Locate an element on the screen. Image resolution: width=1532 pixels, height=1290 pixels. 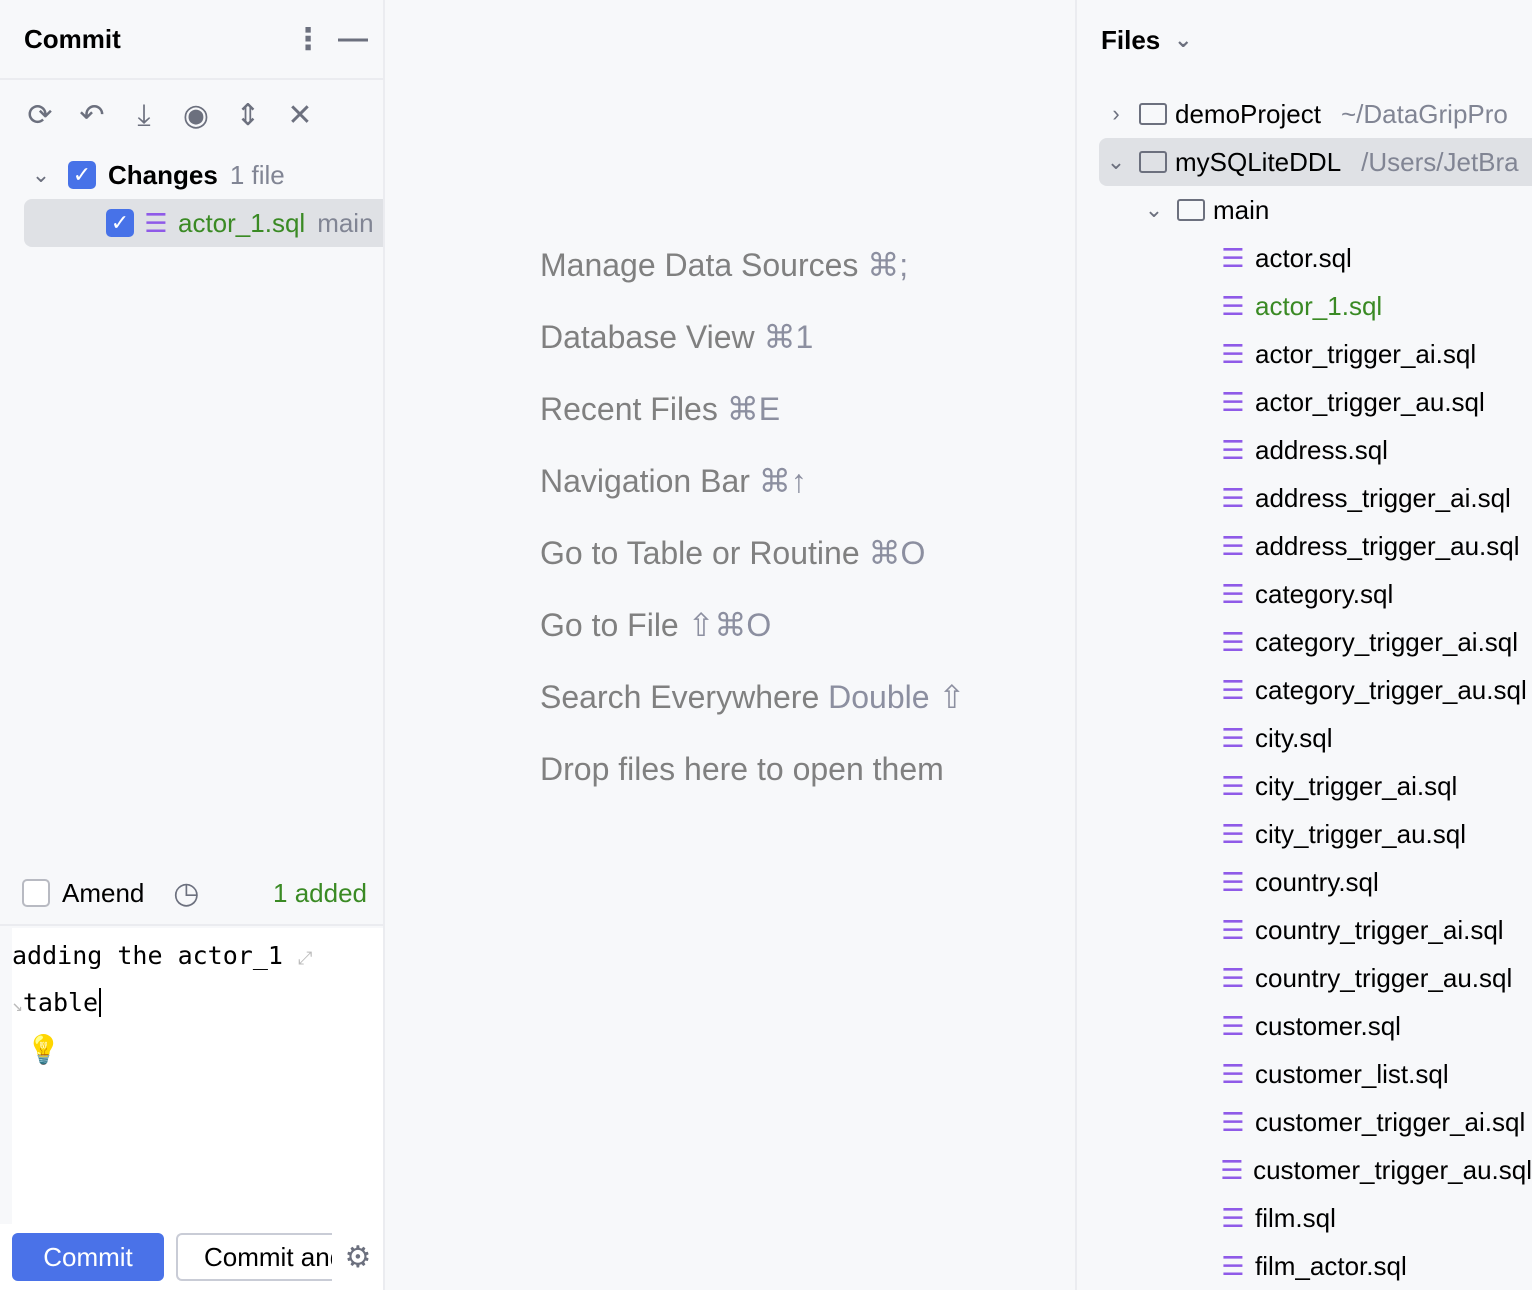
file-item: ☰ country.sql is located at coordinates (1304, 882).